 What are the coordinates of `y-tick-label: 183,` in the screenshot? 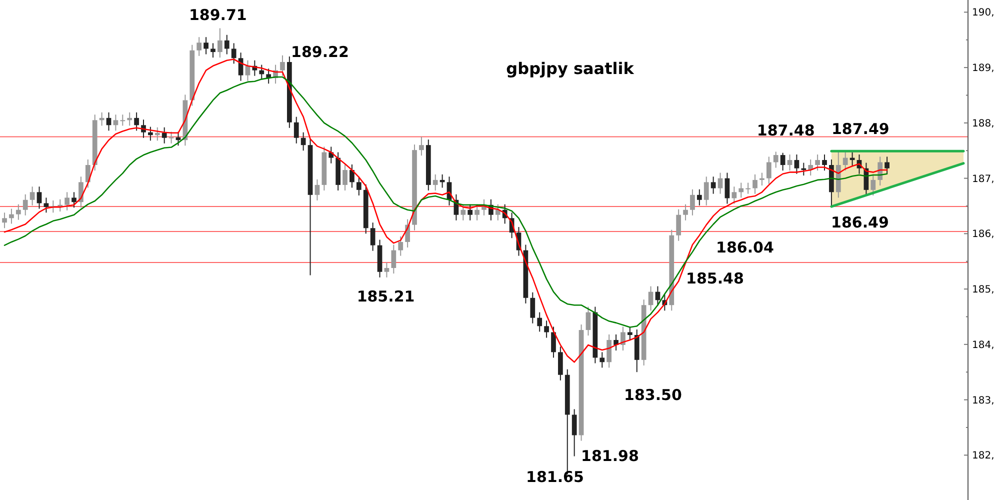 It's located at (983, 400).